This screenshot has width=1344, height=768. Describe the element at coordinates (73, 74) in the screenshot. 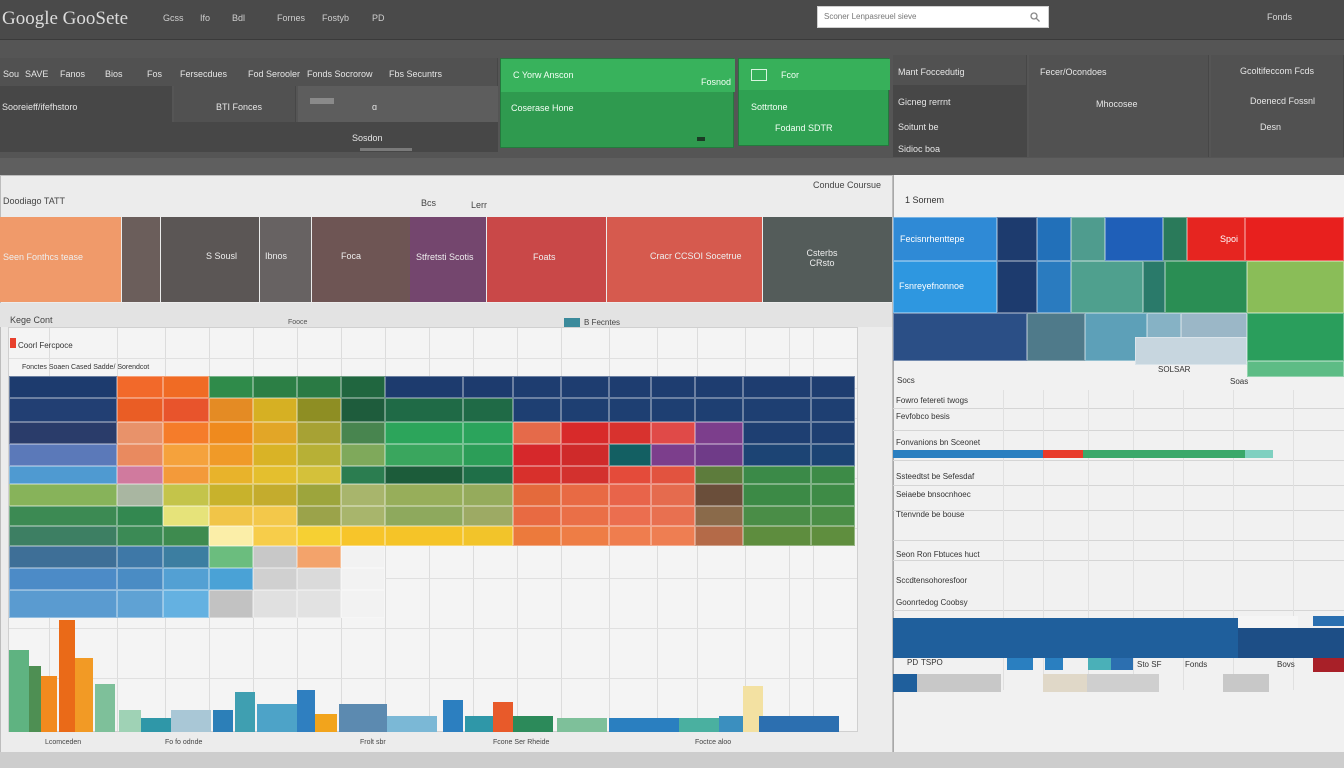

I see `toolbar-item-2: Fanos` at that location.